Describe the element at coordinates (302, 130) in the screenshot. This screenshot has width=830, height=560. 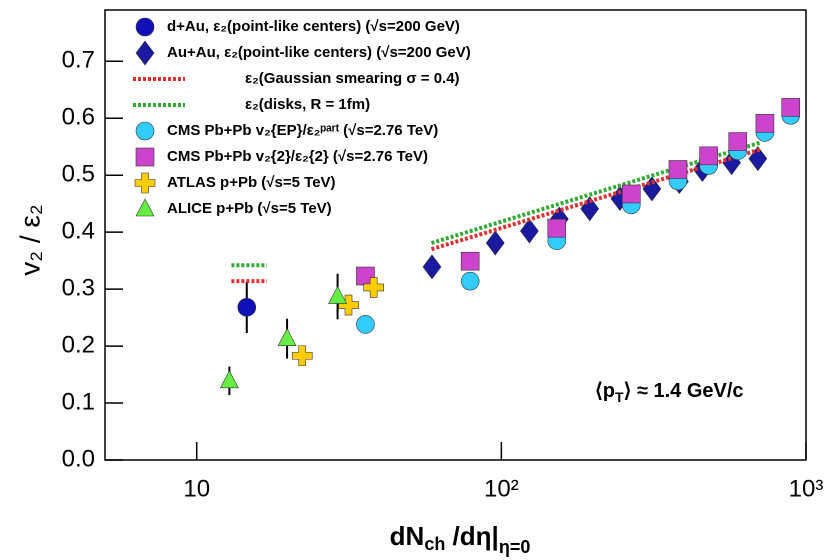
I see `legend-label: CMS Pb+Pb v₂{EP}/ε₂ᵖᵃʳᵗ (√s=2.76 TeV)` at that location.